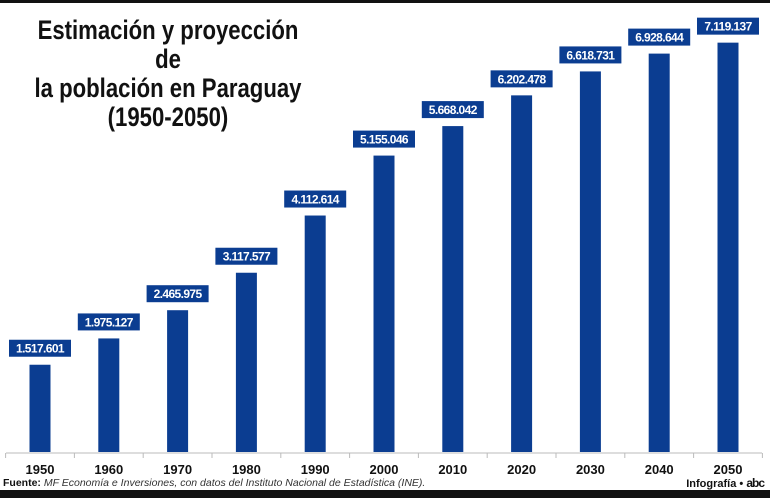  Describe the element at coordinates (521, 469) in the screenshot. I see `x-tick-label: 2020` at that location.